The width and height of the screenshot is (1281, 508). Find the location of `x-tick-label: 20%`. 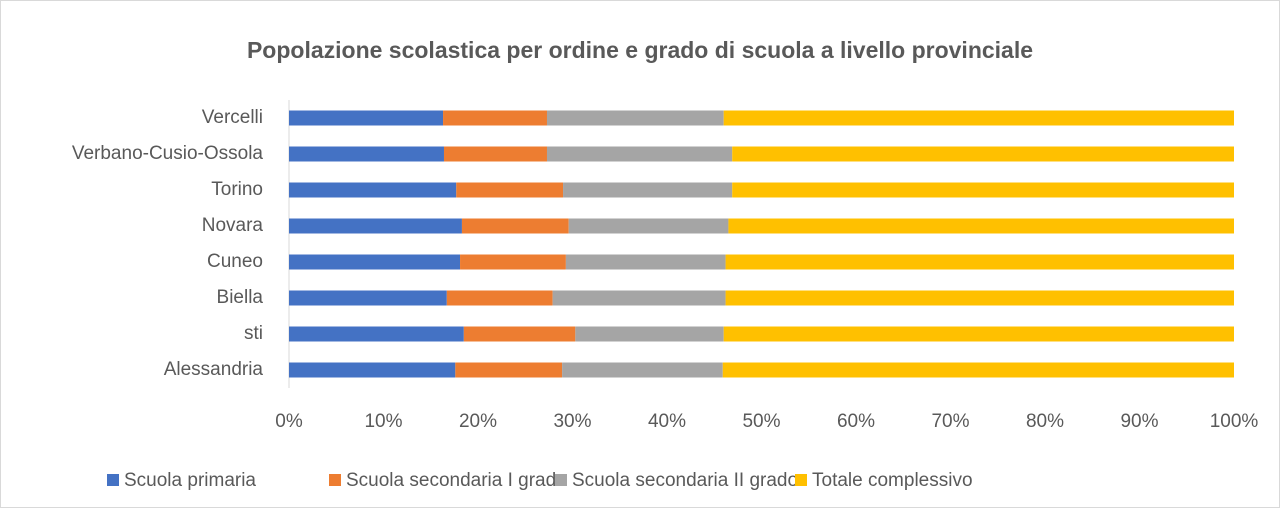

x-tick-label: 20% is located at coordinates (478, 421).